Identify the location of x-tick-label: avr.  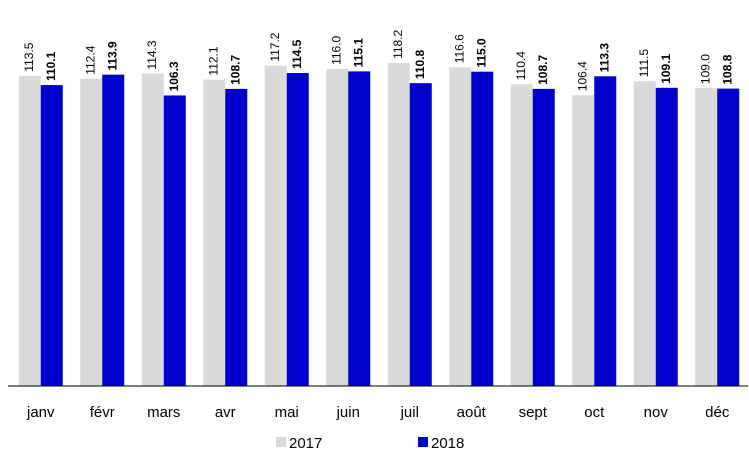
(225, 412).